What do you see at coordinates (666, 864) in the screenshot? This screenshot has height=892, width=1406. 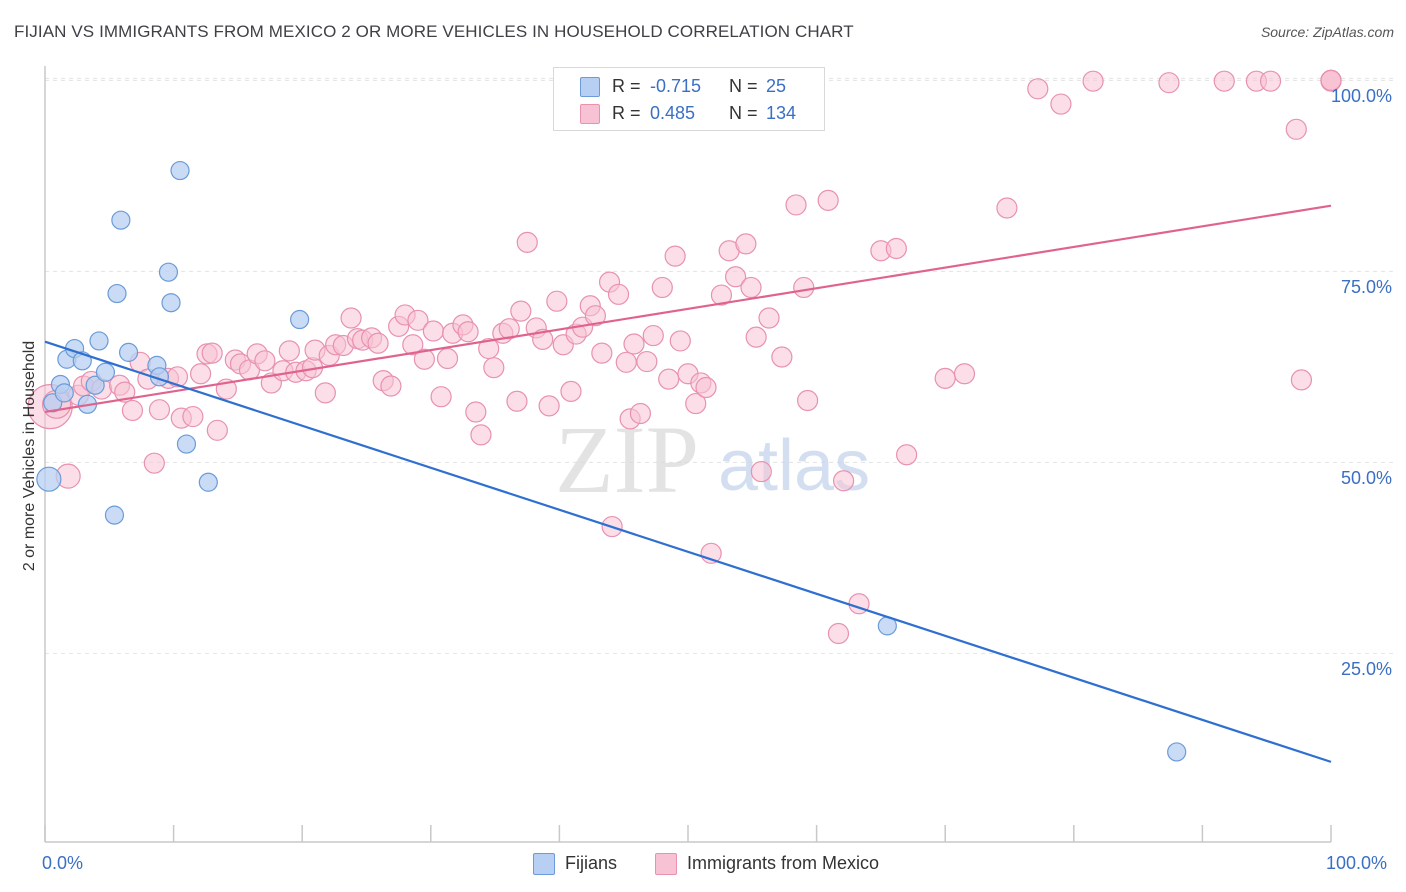 I see `mexico-legend-swatch` at bounding box center [666, 864].